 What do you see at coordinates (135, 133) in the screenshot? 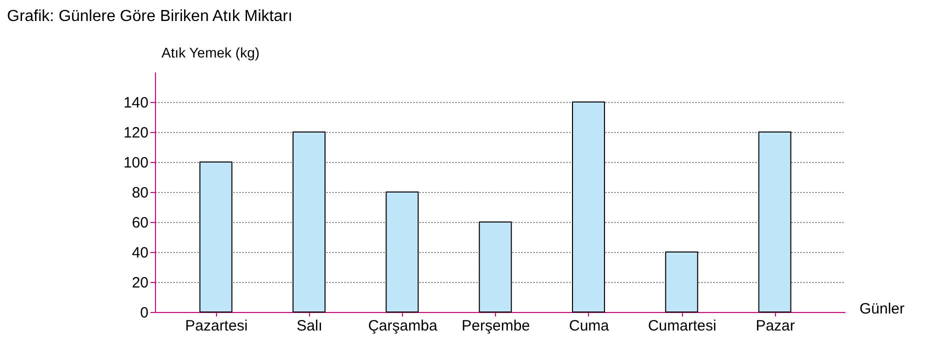
I see `y-tick-label: 120` at bounding box center [135, 133].